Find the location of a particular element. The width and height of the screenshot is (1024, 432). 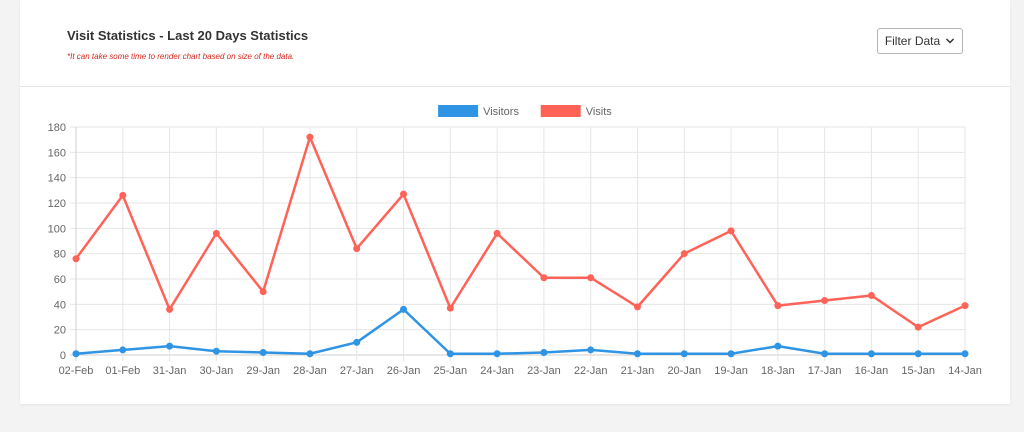

y-tick-label: 0 is located at coordinates (63, 356).